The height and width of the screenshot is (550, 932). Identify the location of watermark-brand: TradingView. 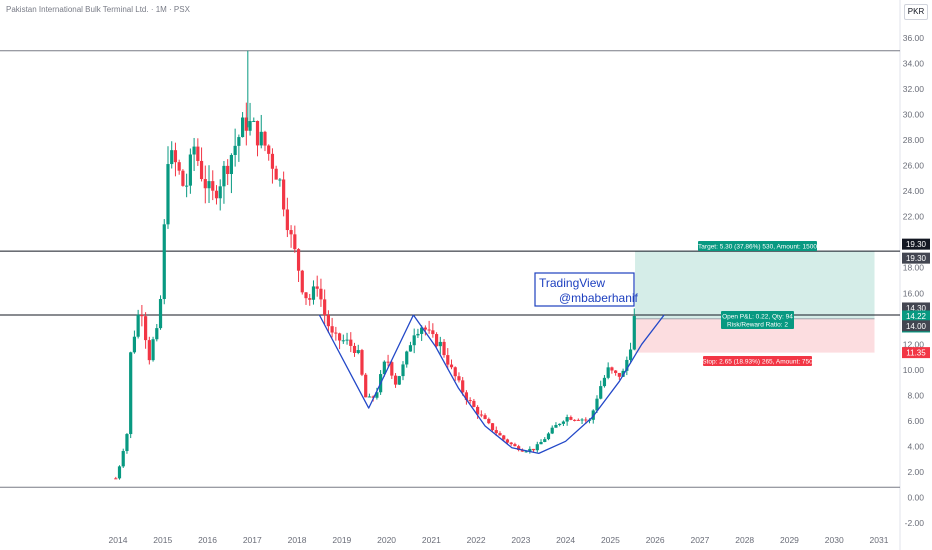
(572, 283).